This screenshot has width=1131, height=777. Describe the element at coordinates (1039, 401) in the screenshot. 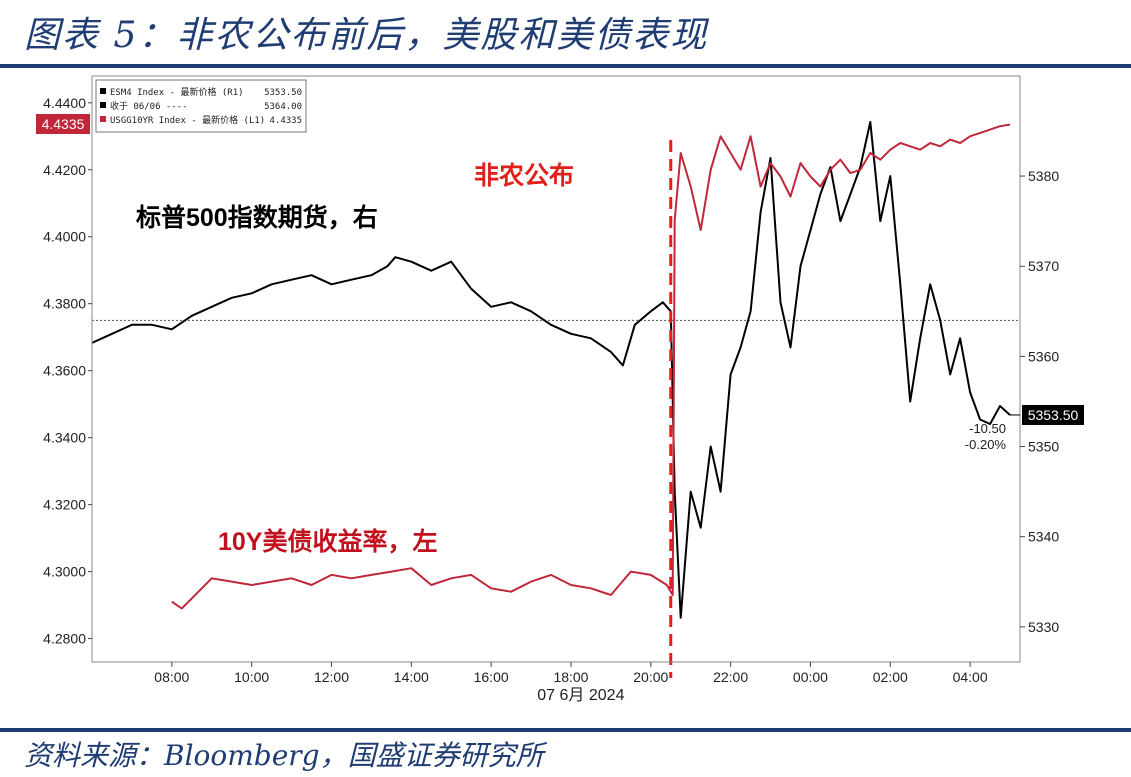

I see `y-axis-right: 5380 5370 5360 5350 5340 5330` at that location.